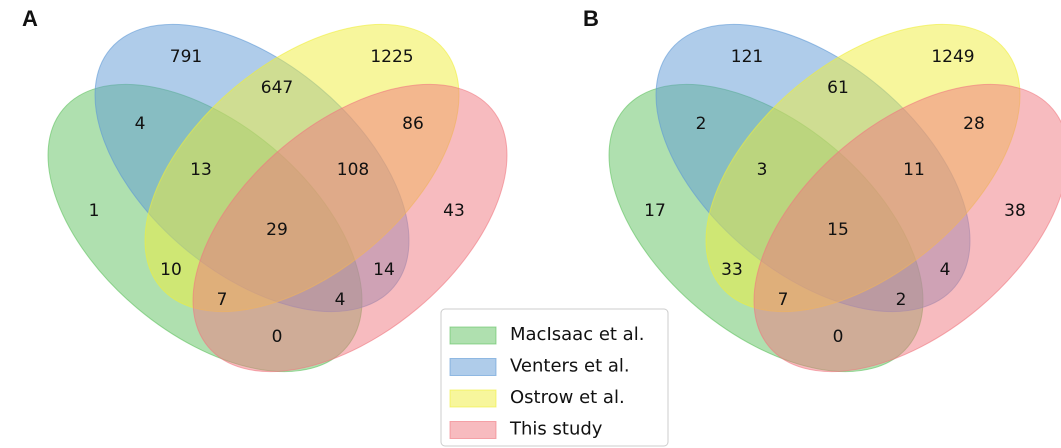 The height and width of the screenshot is (448, 1061). Describe the element at coordinates (655, 211) in the screenshot. I see `region-count: 17` at that location.